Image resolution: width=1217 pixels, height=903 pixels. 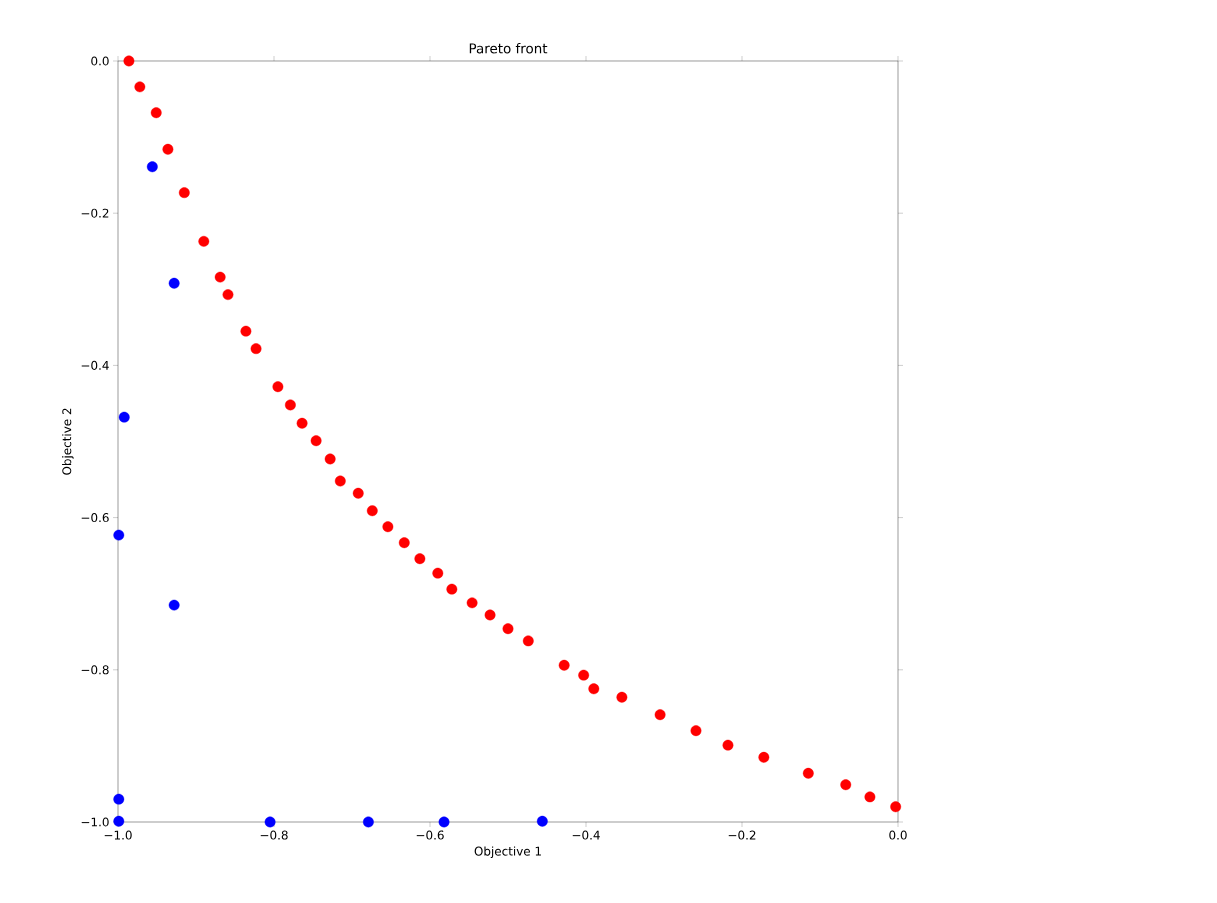 I want to click on x-axis-title: Objective 1, so click(x=507, y=852).